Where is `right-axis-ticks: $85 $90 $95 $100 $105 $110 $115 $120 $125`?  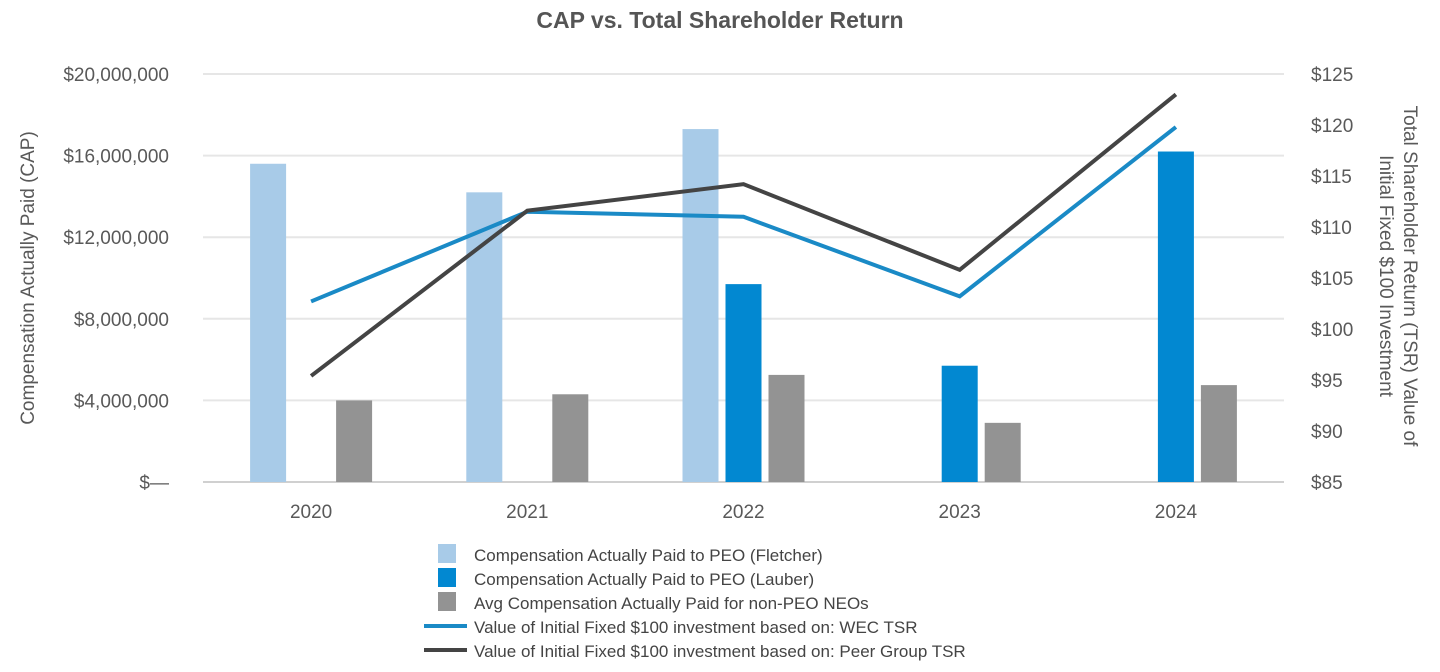
right-axis-ticks: $85 $90 $95 $100 $105 $110 $115 $120 $125 is located at coordinates (1332, 279).